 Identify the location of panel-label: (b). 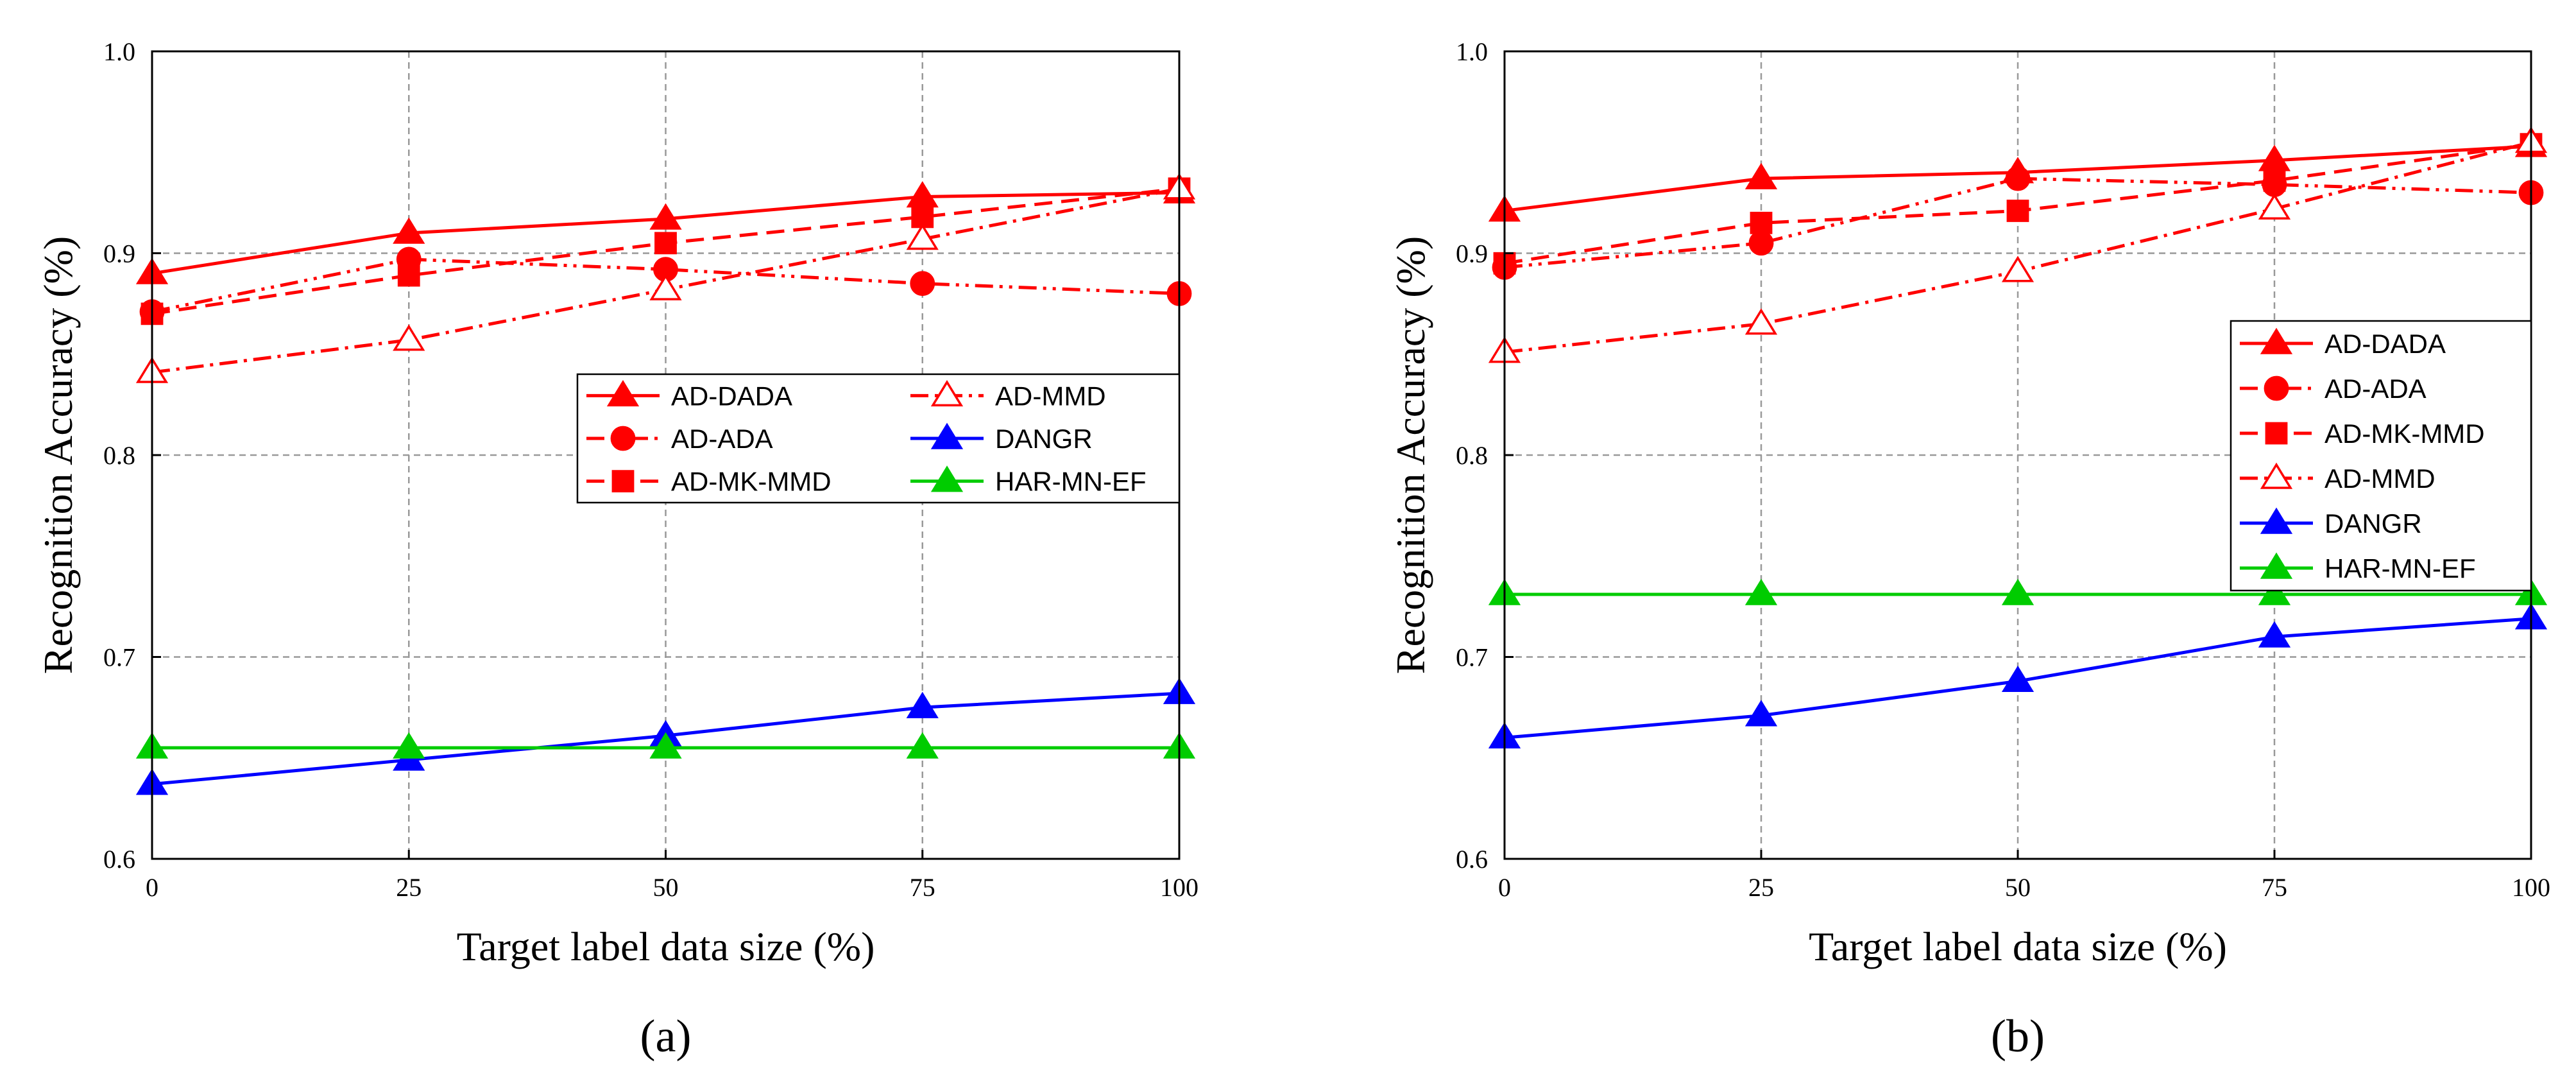
(2018, 1036).